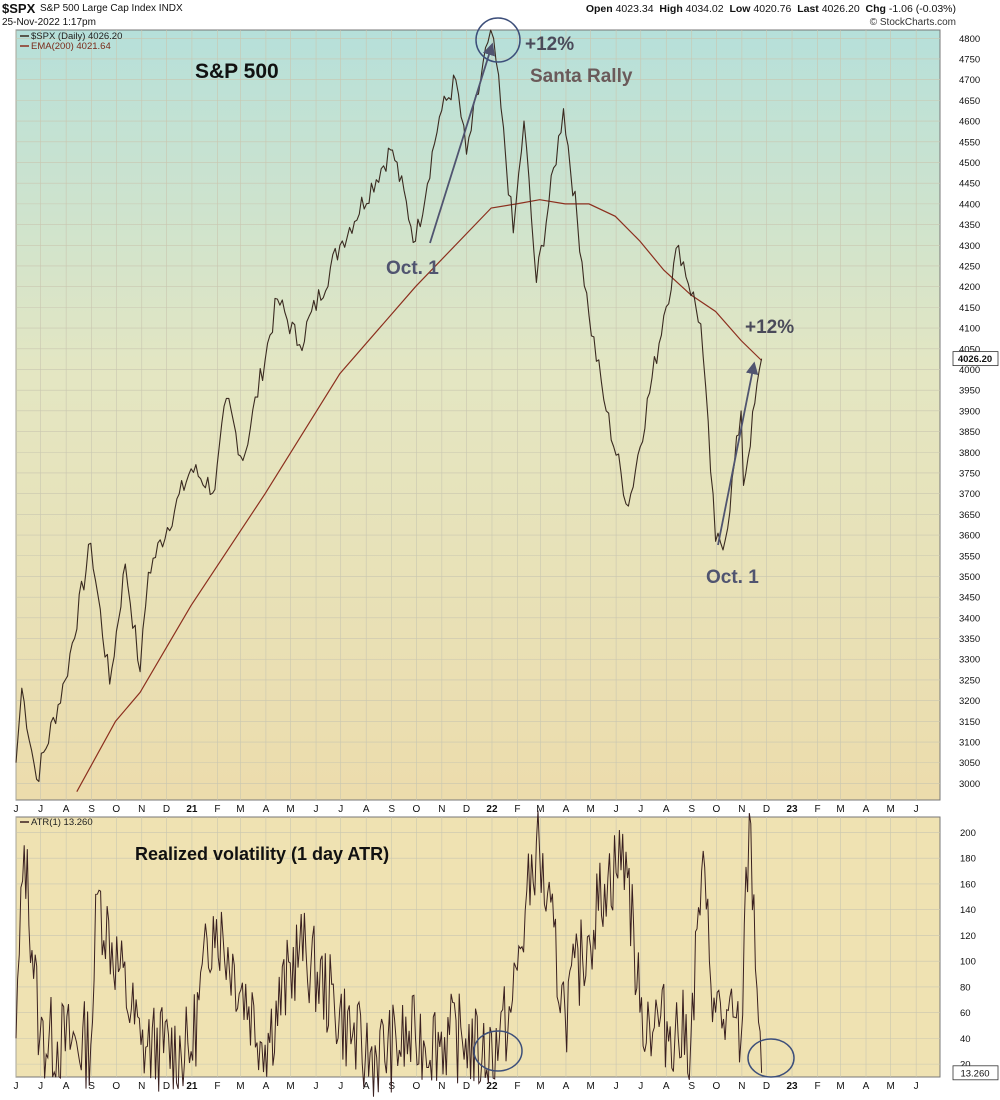 The height and width of the screenshot is (1100, 1000). I want to click on y-tick-label: 4100, so click(969, 329).